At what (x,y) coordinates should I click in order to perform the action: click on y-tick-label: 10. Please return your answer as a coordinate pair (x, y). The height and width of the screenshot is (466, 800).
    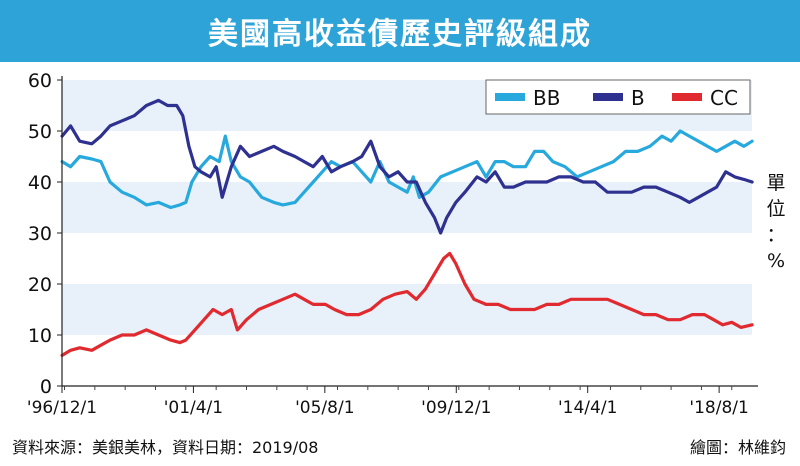
    Looking at the image, I should click on (40, 336).